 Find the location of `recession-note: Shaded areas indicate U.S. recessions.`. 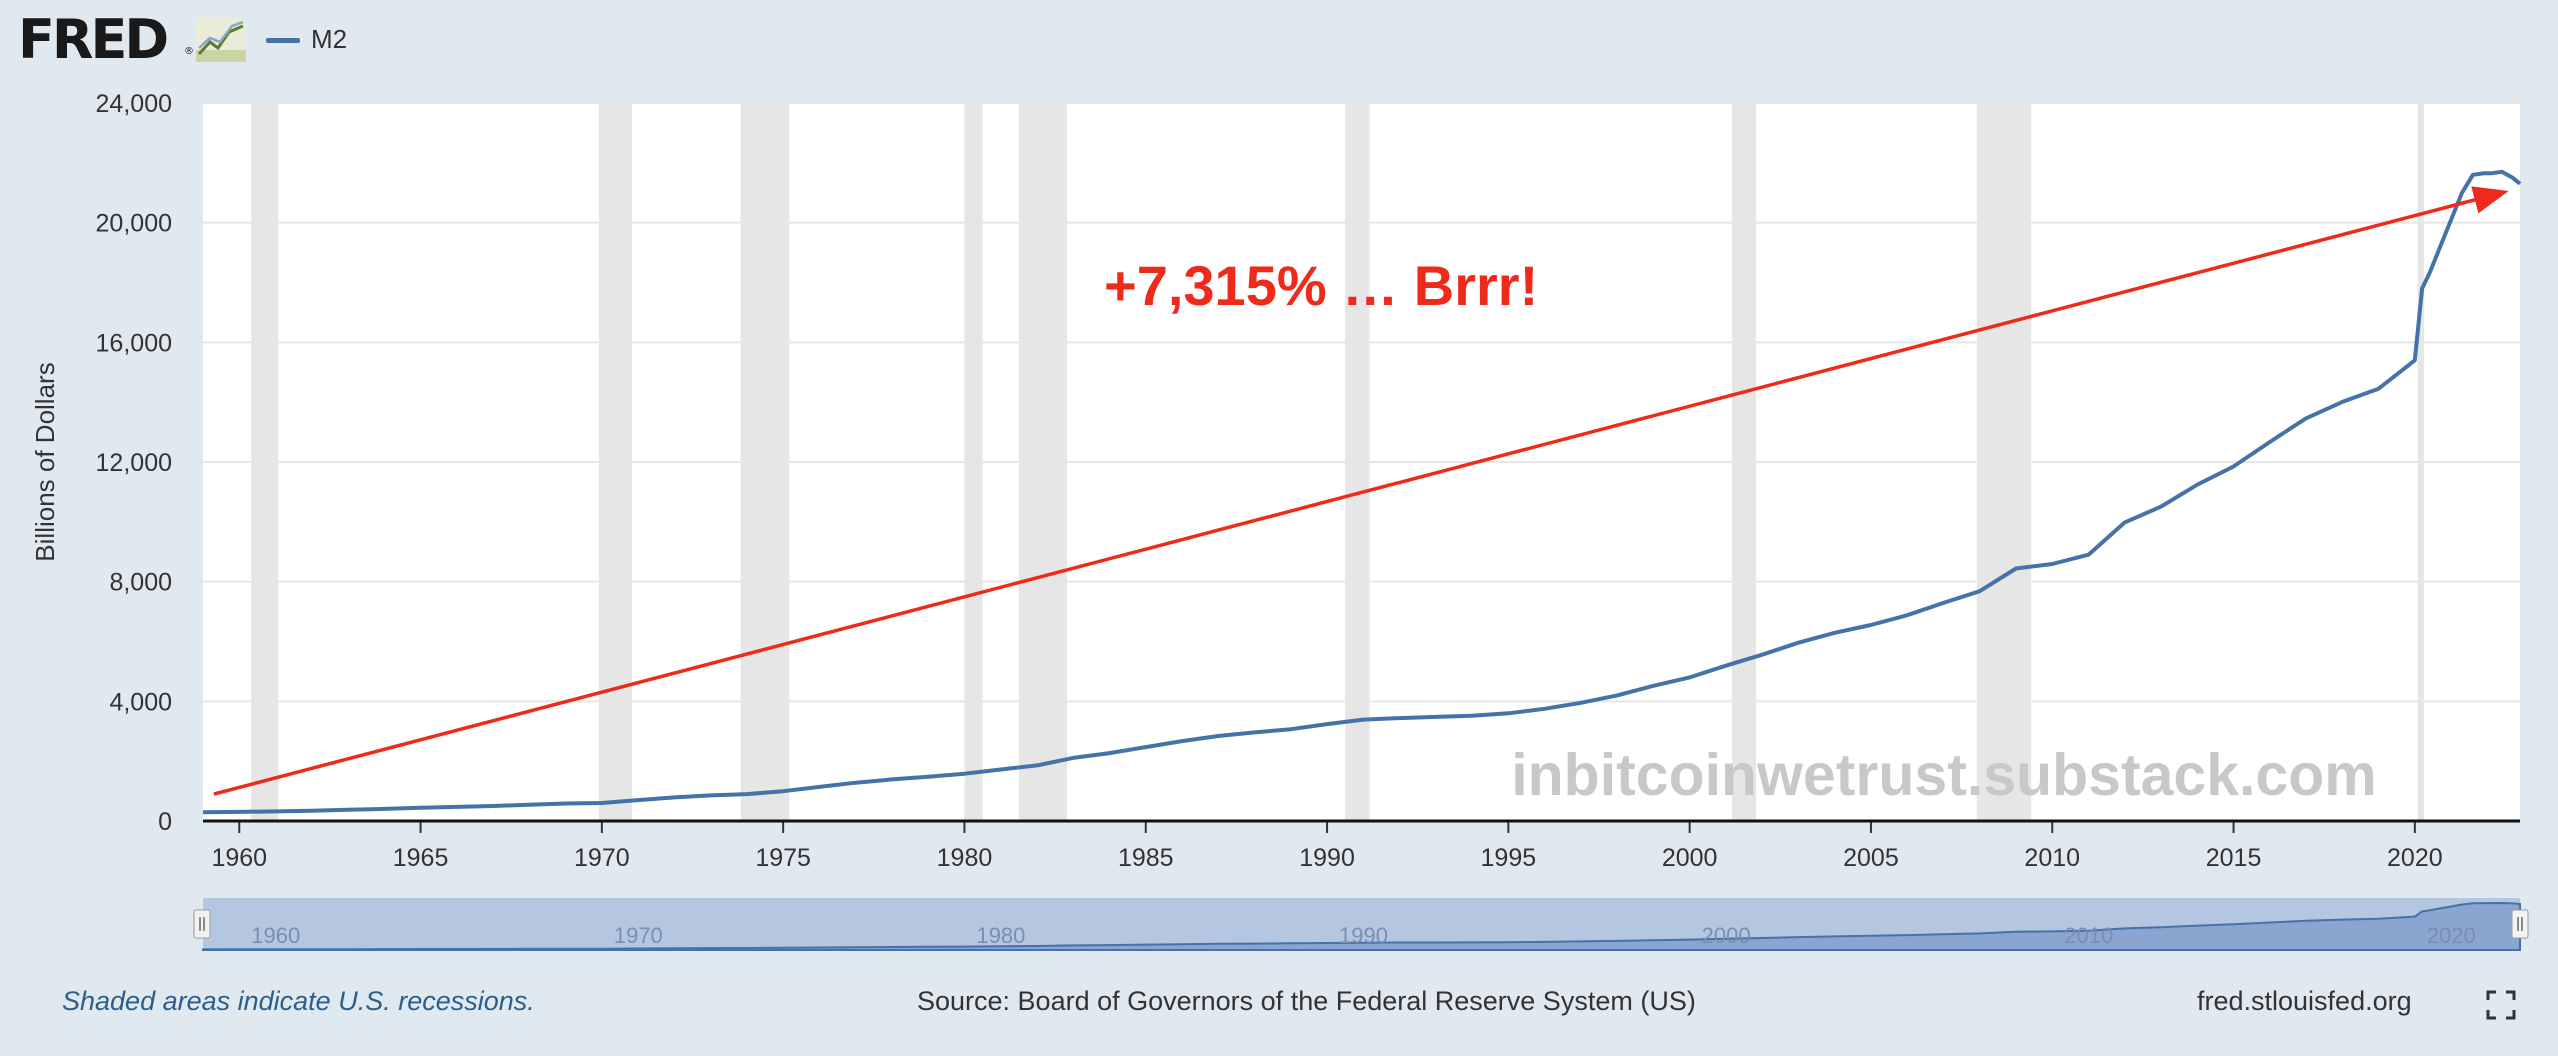

recession-note: Shaded areas indicate U.S. recessions. is located at coordinates (298, 1001).